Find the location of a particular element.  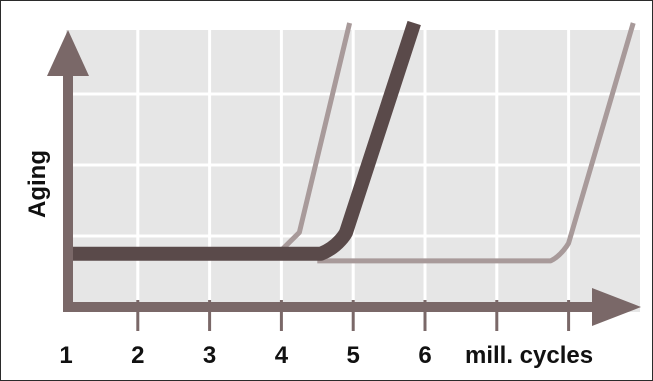

y-axis-arrow is located at coordinates (68, 53).